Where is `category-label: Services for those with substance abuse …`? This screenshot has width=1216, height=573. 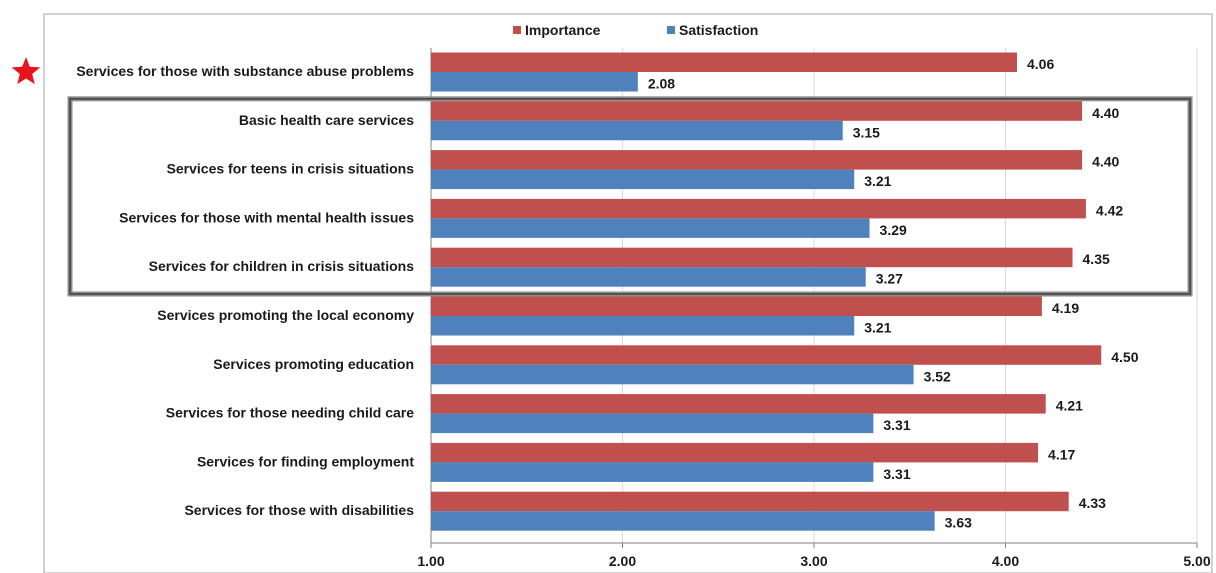
category-label: Services for those with substance abuse … is located at coordinates (245, 71).